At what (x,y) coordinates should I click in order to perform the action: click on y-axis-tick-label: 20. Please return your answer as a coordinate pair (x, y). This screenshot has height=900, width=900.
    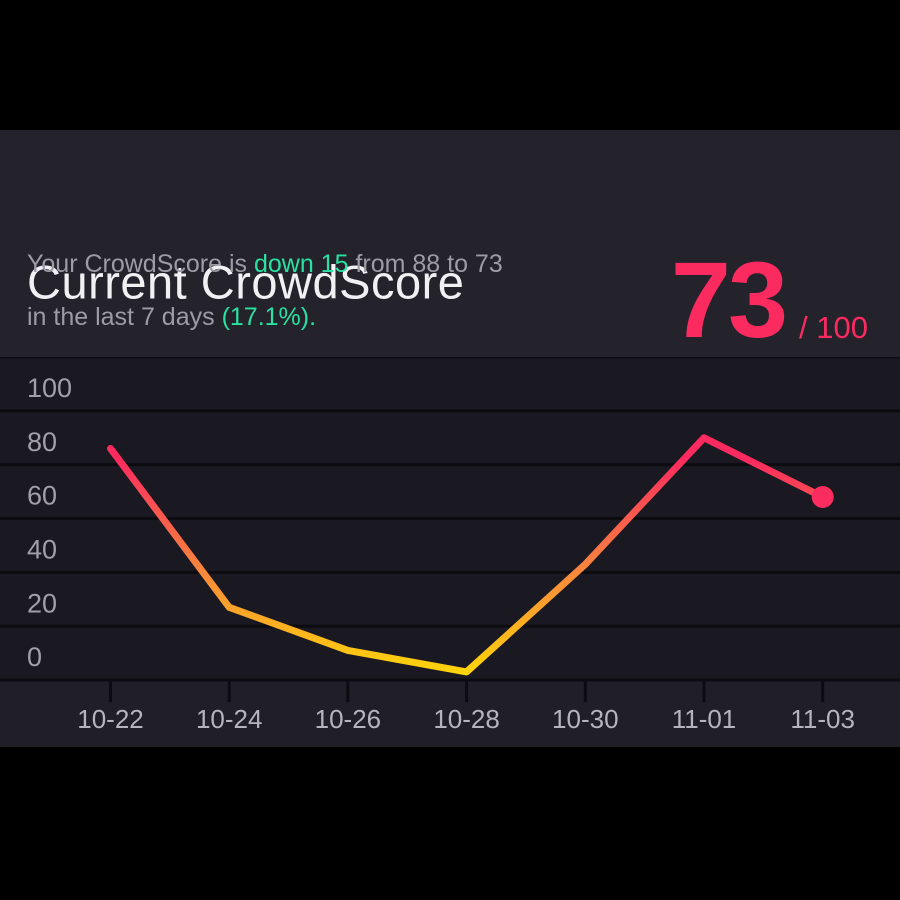
    Looking at the image, I should click on (42, 603).